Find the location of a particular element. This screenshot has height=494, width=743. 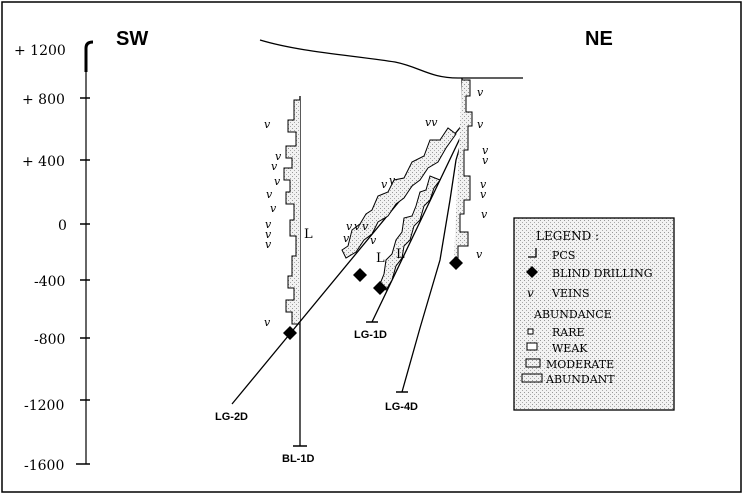

drill-label-lg-4d: LG-4D is located at coordinates (401, 407).